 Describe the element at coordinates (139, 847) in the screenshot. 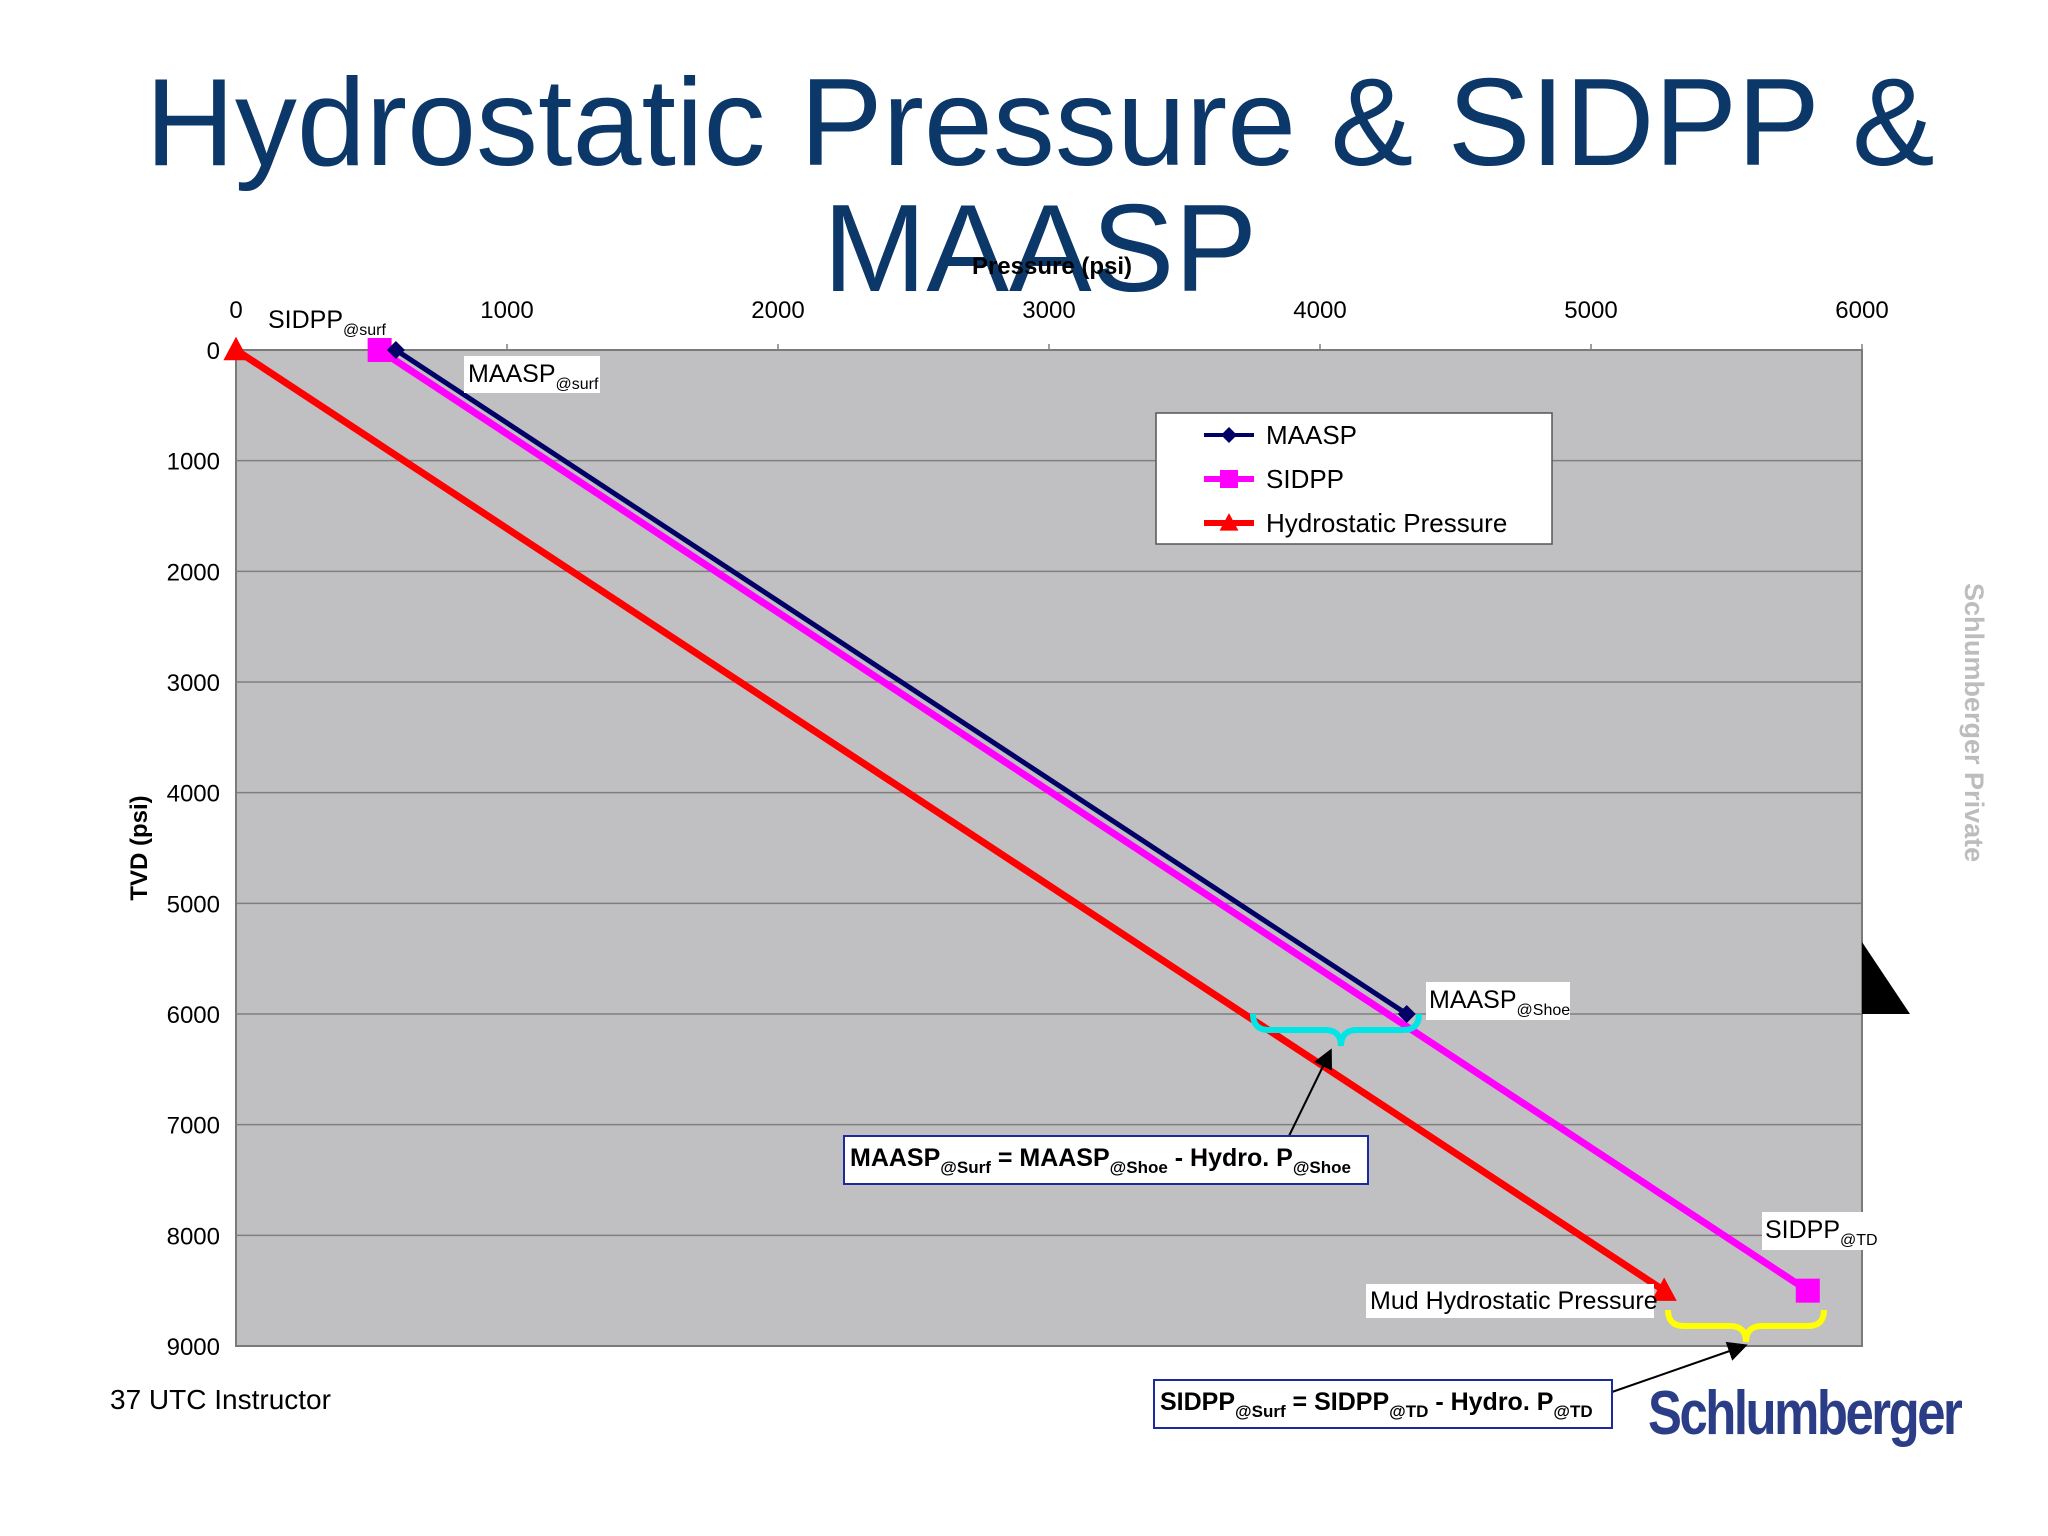

I see `y-axis-title: TVD (psi)` at that location.